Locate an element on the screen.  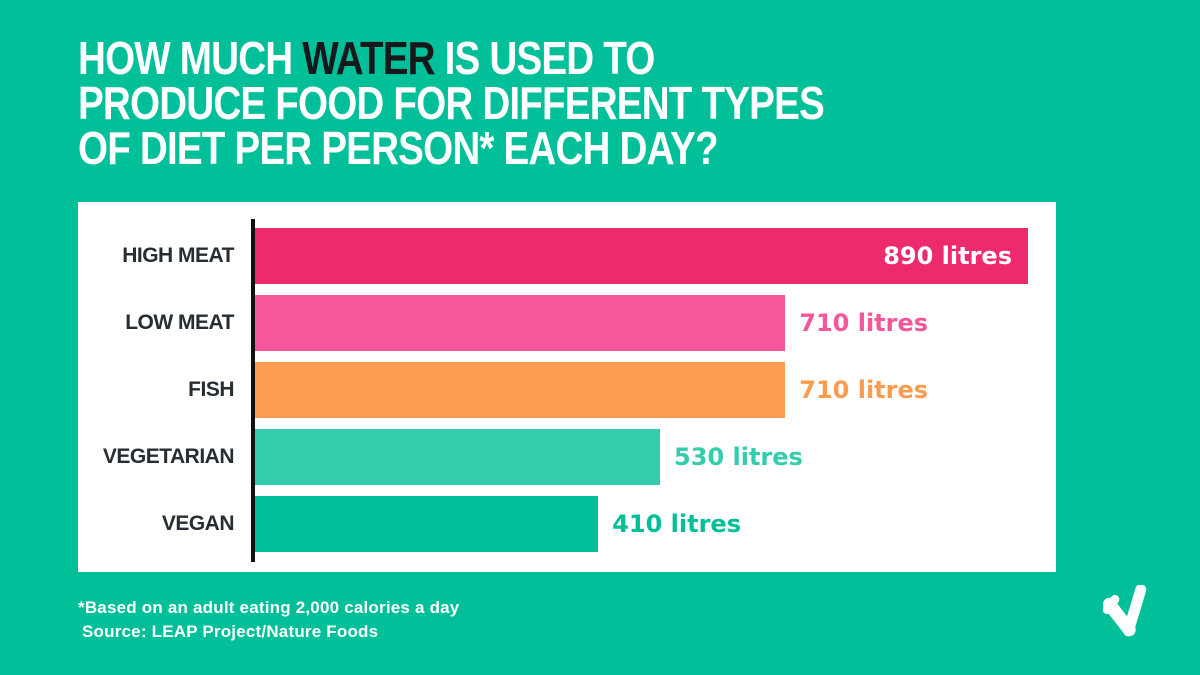
title-text: HOW MUCH is located at coordinates (190, 58).